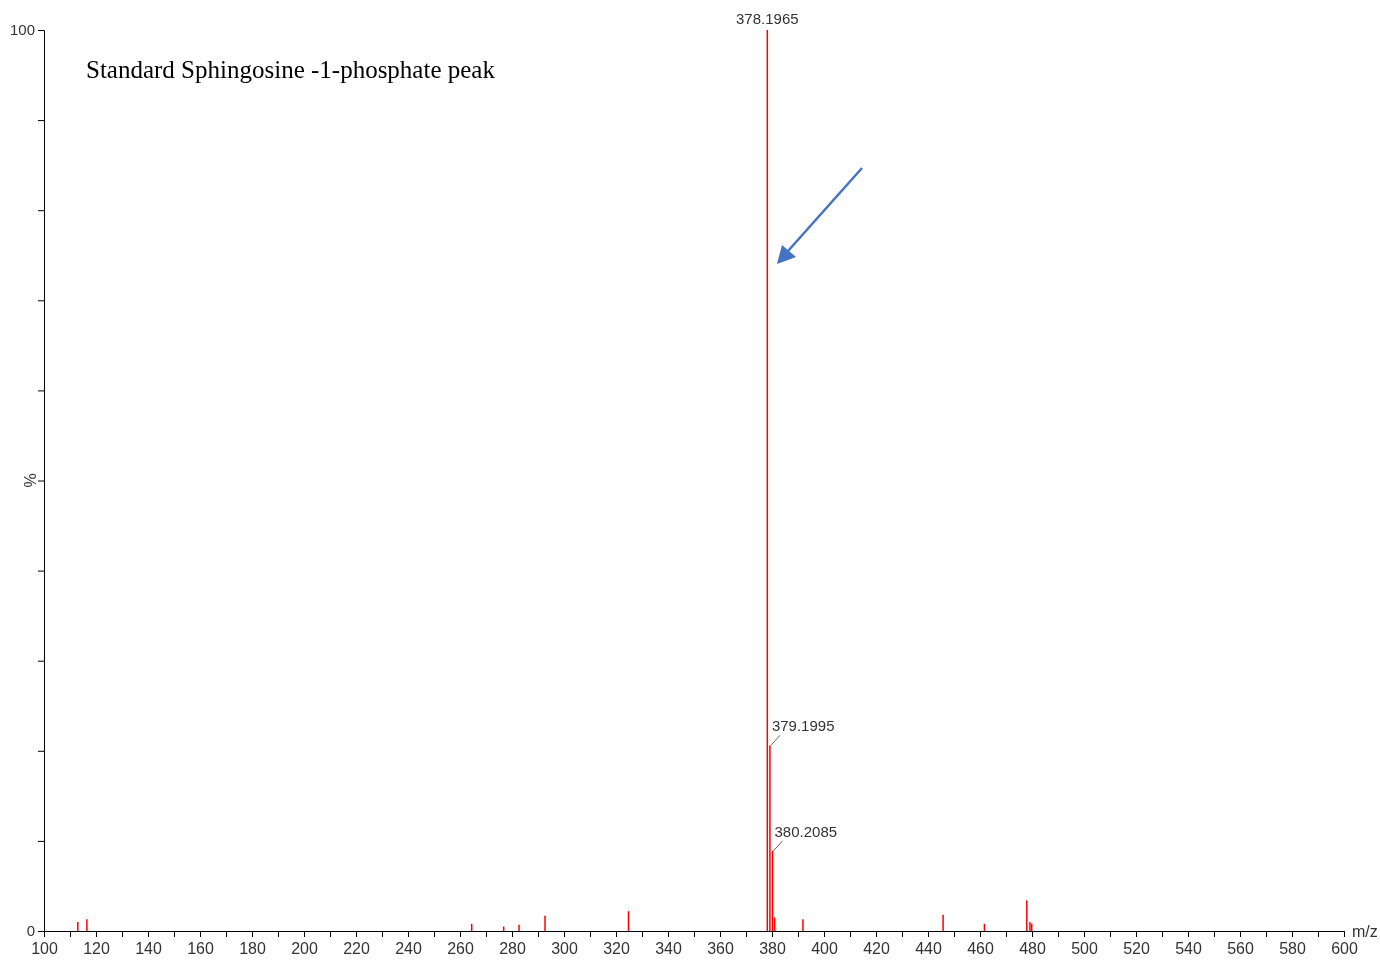 The width and height of the screenshot is (1380, 960). Describe the element at coordinates (980, 949) in the screenshot. I see `x-tick-label: 460` at that location.